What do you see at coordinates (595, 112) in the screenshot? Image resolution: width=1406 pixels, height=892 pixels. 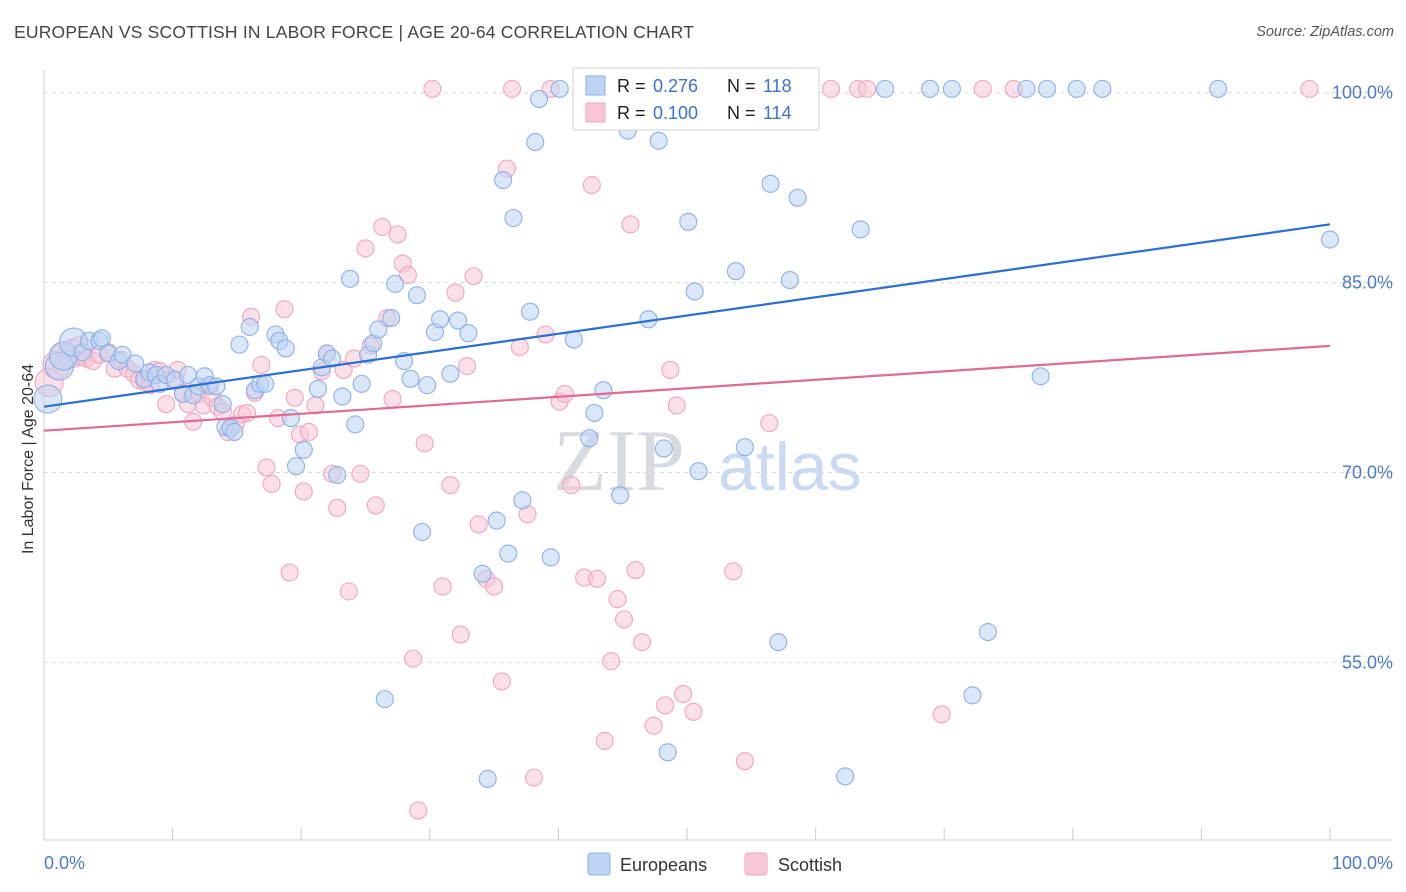 I see `scottish-swatch` at bounding box center [595, 112].